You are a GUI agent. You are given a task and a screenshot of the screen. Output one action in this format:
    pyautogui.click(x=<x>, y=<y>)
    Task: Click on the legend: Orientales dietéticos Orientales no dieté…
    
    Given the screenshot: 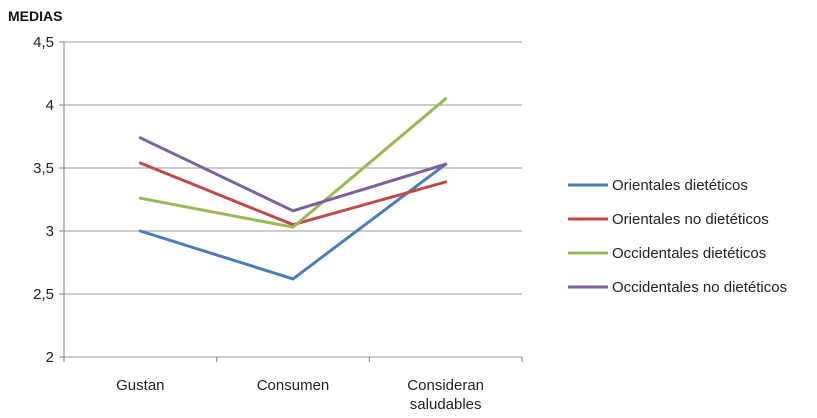 What is the action you would take?
    pyautogui.click(x=677, y=236)
    